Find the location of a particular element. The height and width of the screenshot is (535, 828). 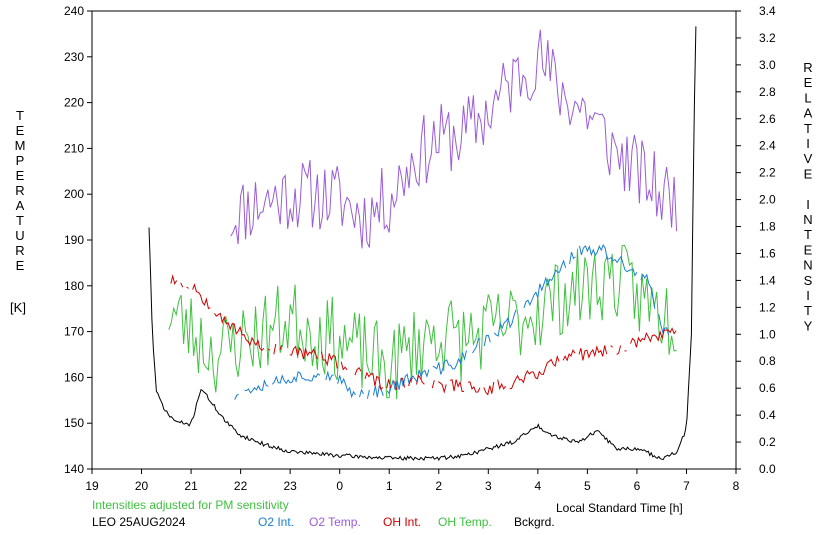

x-axis-ticks: 19 20 21 22 23 0 1 2 3 4 5 6 7 8 is located at coordinates (412, 481).